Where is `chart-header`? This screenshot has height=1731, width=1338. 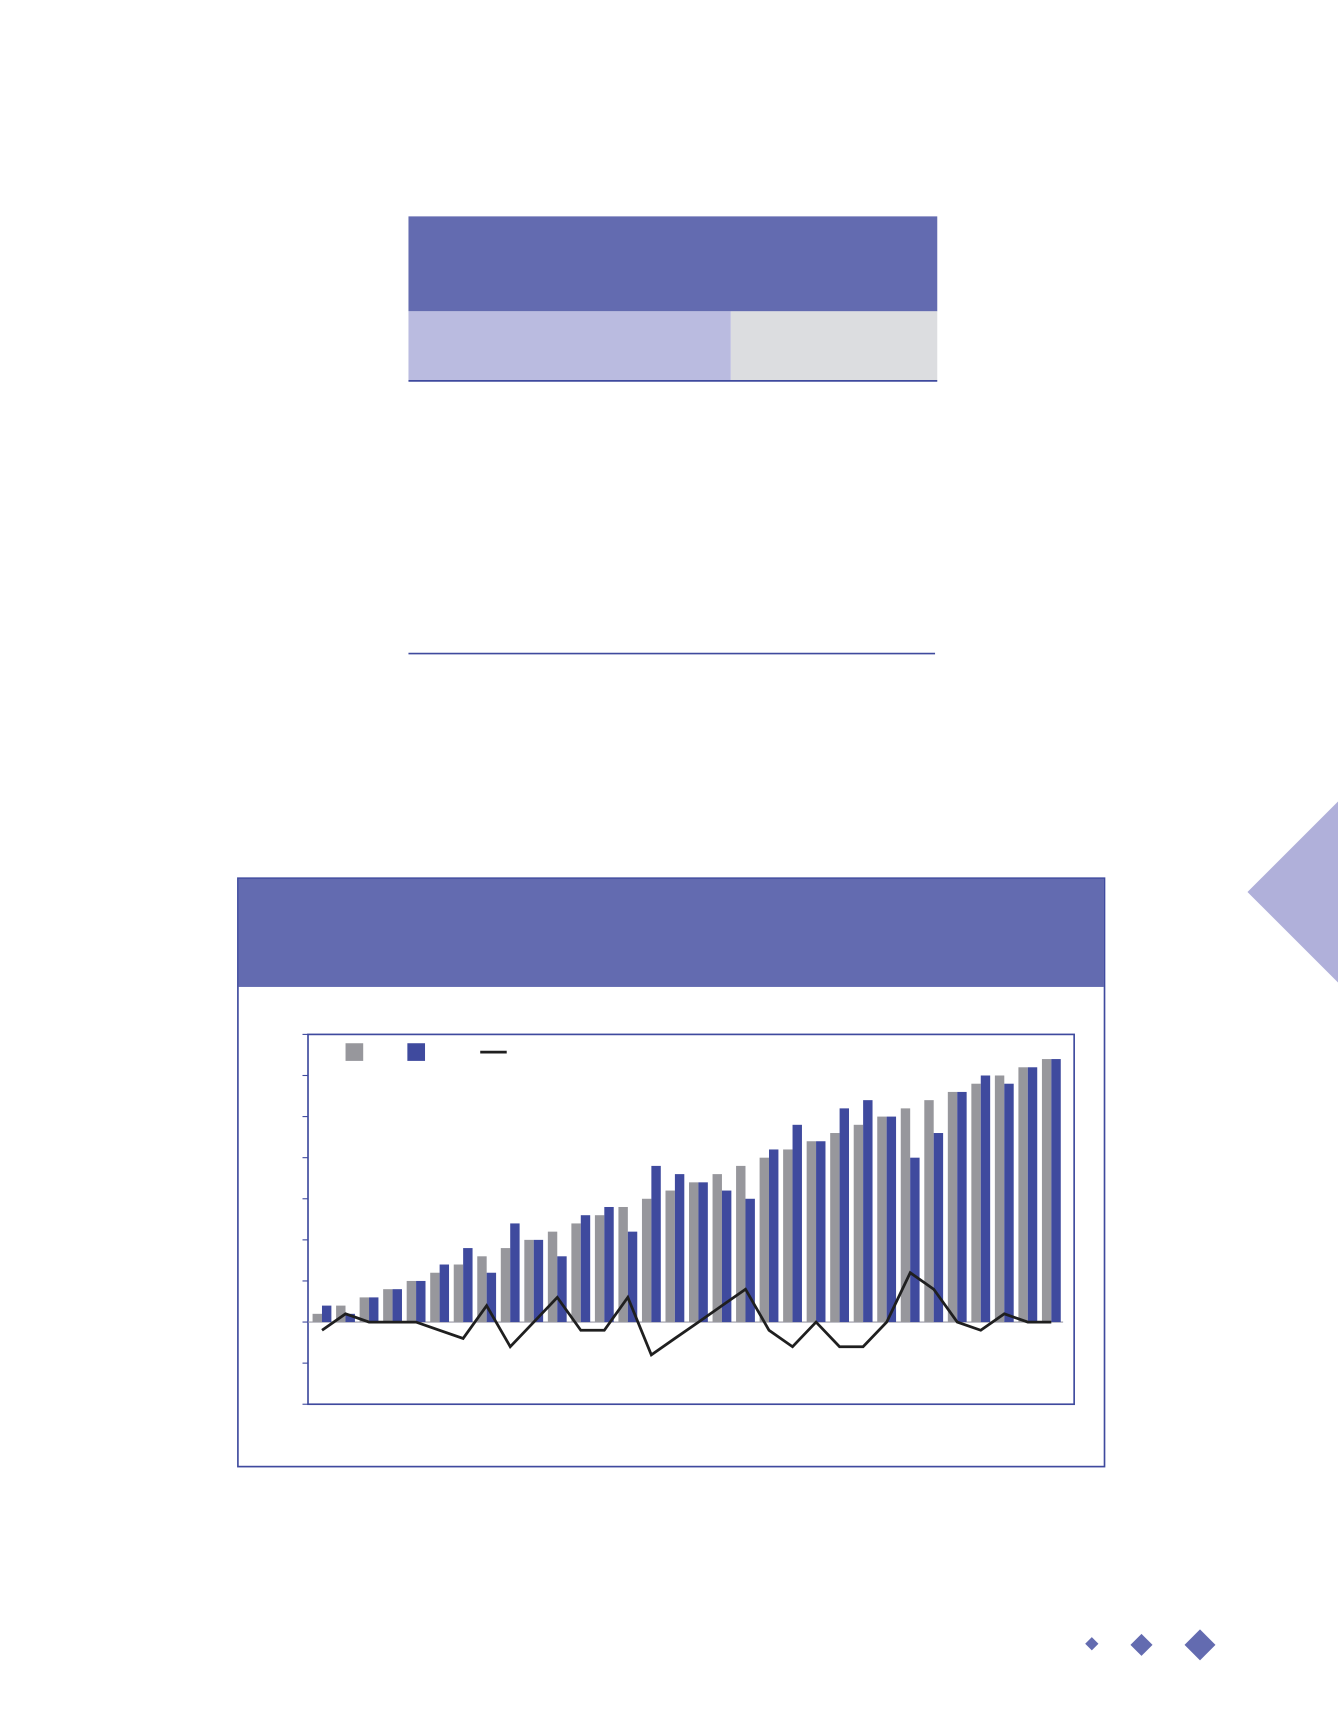 chart-header is located at coordinates (671, 932).